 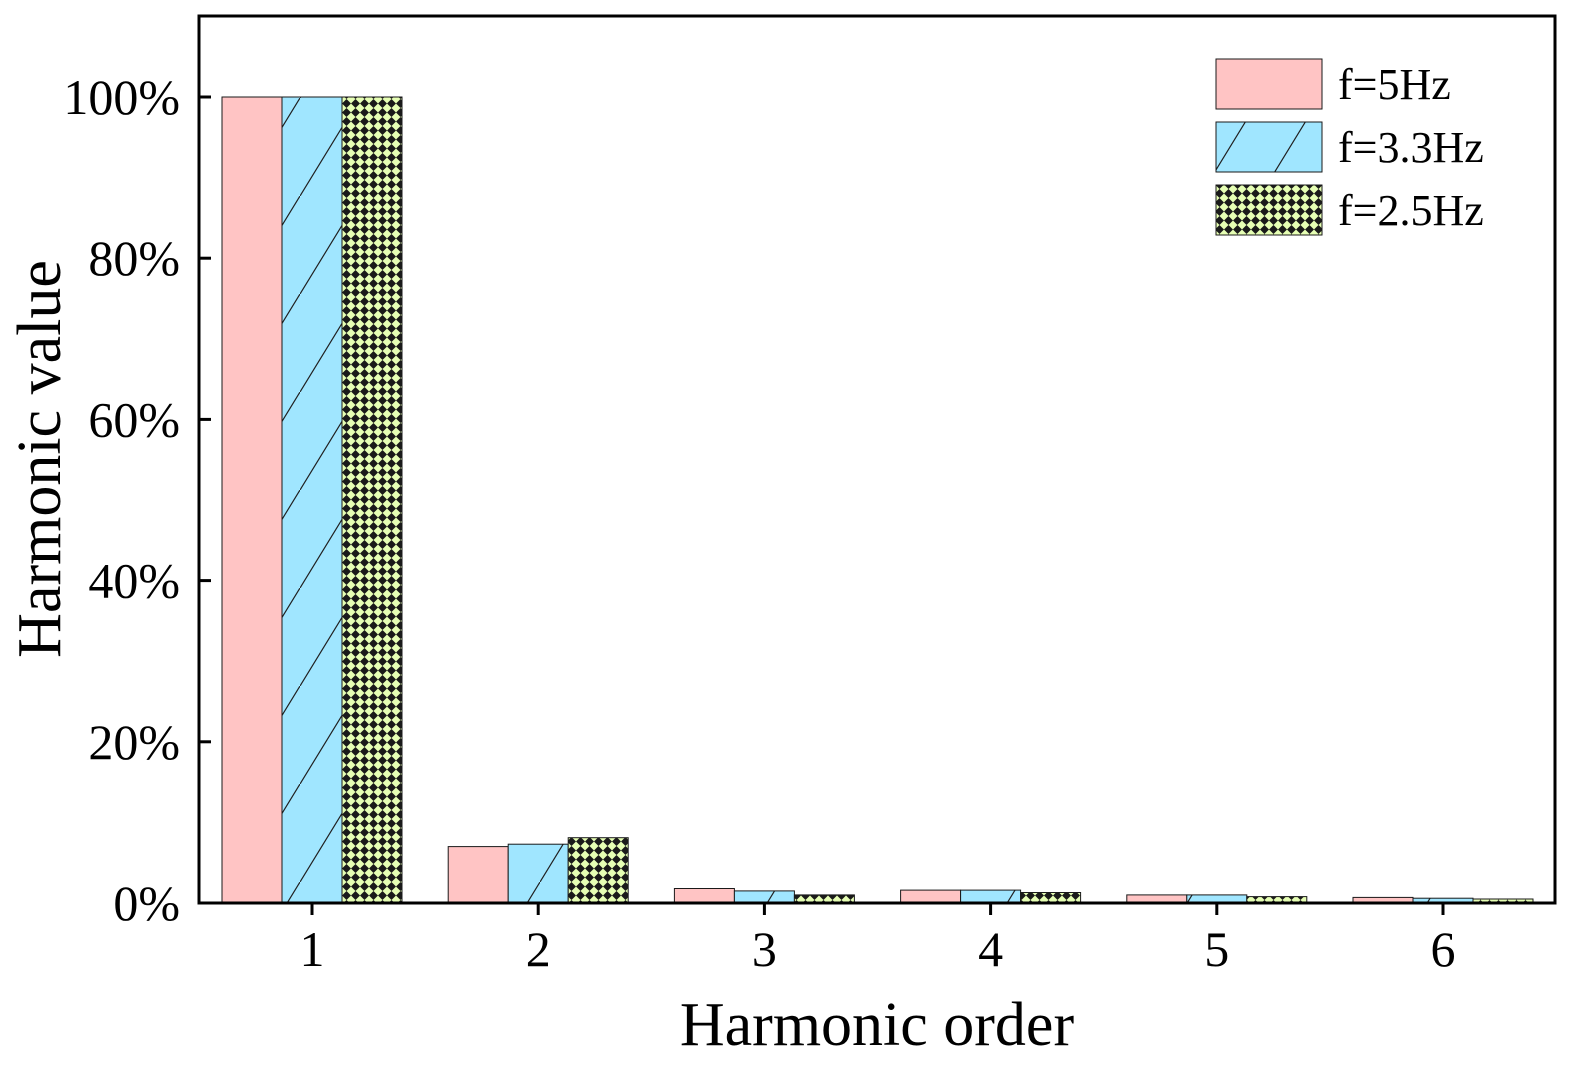 I want to click on legend-label-2: f=3.3Hz, so click(x=1411, y=147).